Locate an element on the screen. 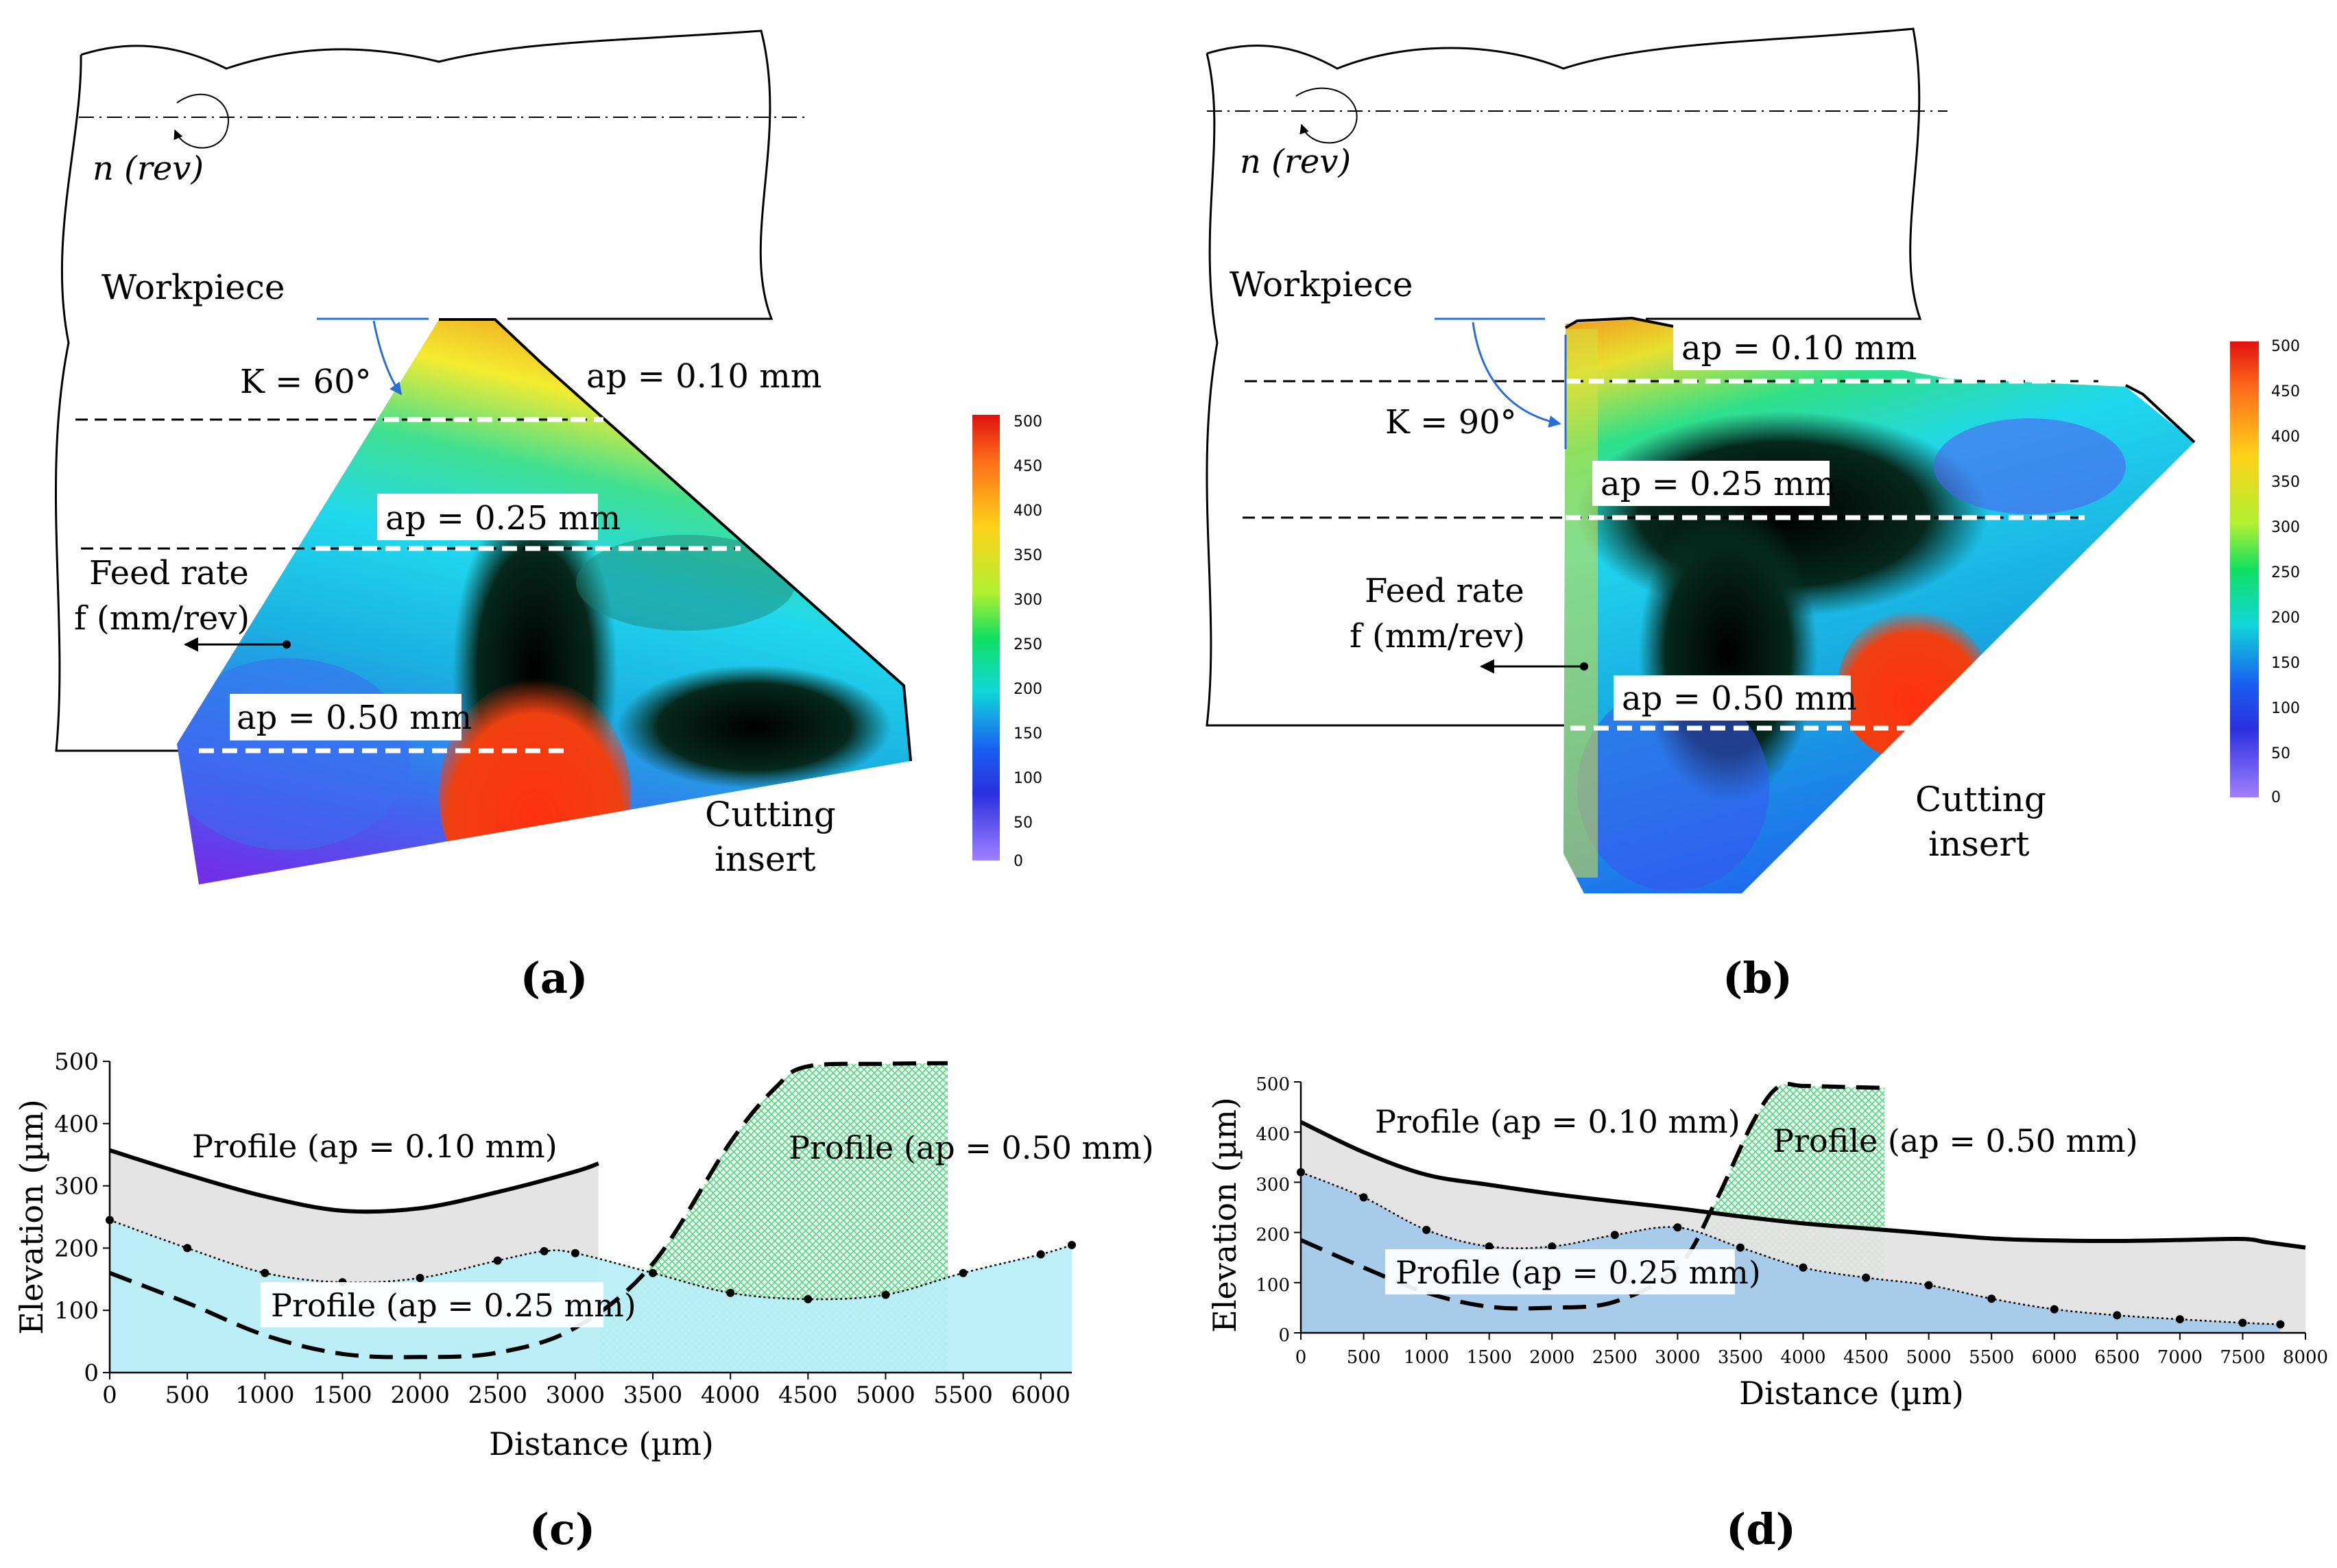 The width and height of the screenshot is (2337, 1568). chart-c-label-025: Profile (ap = 0.25 mm) is located at coordinates (453, 1306).